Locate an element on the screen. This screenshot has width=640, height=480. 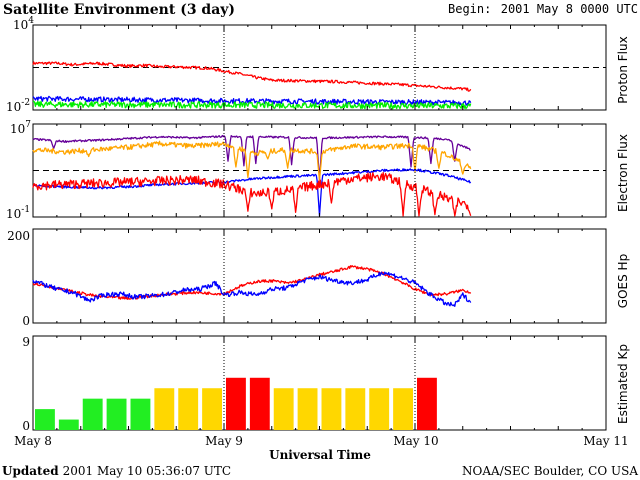
x-axis-label: Universal Time is located at coordinates (320, 455).